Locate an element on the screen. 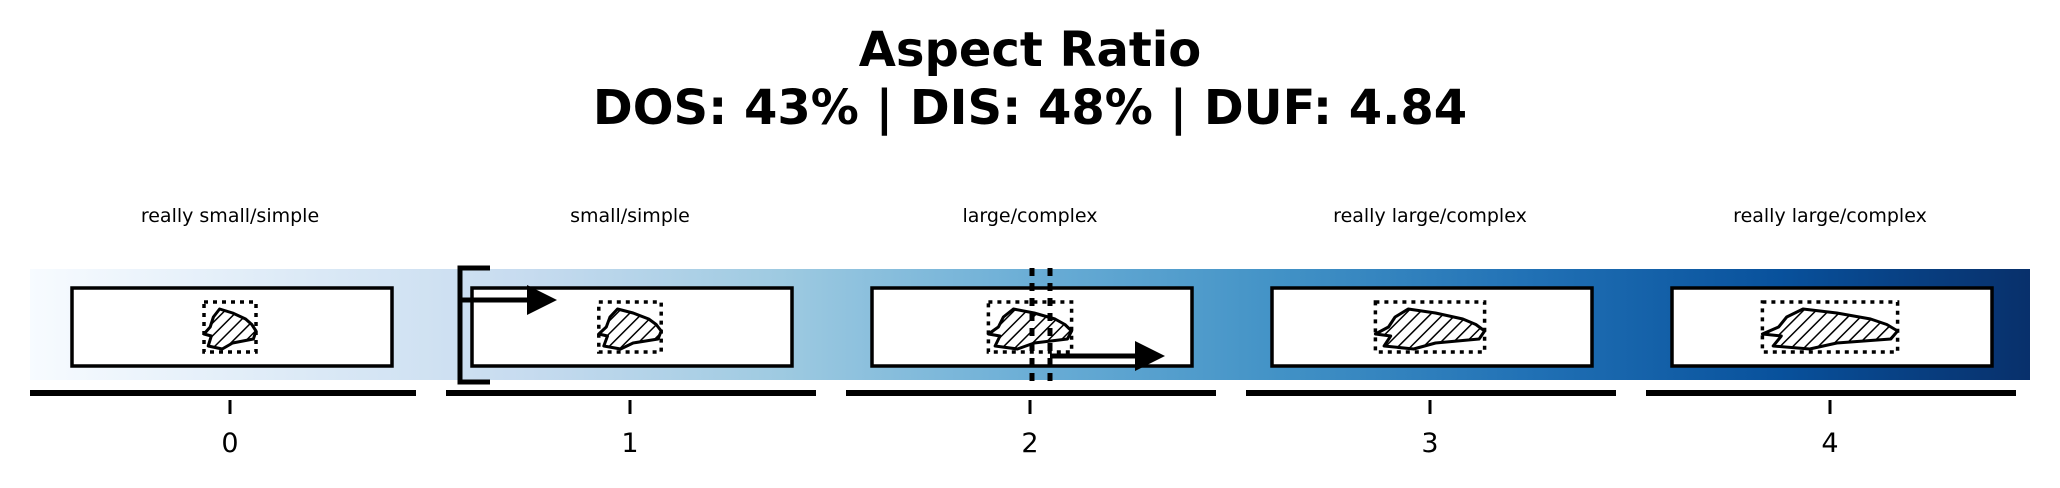 The image size is (2060, 488). bin-1: small/simple 1 is located at coordinates (631, 332).